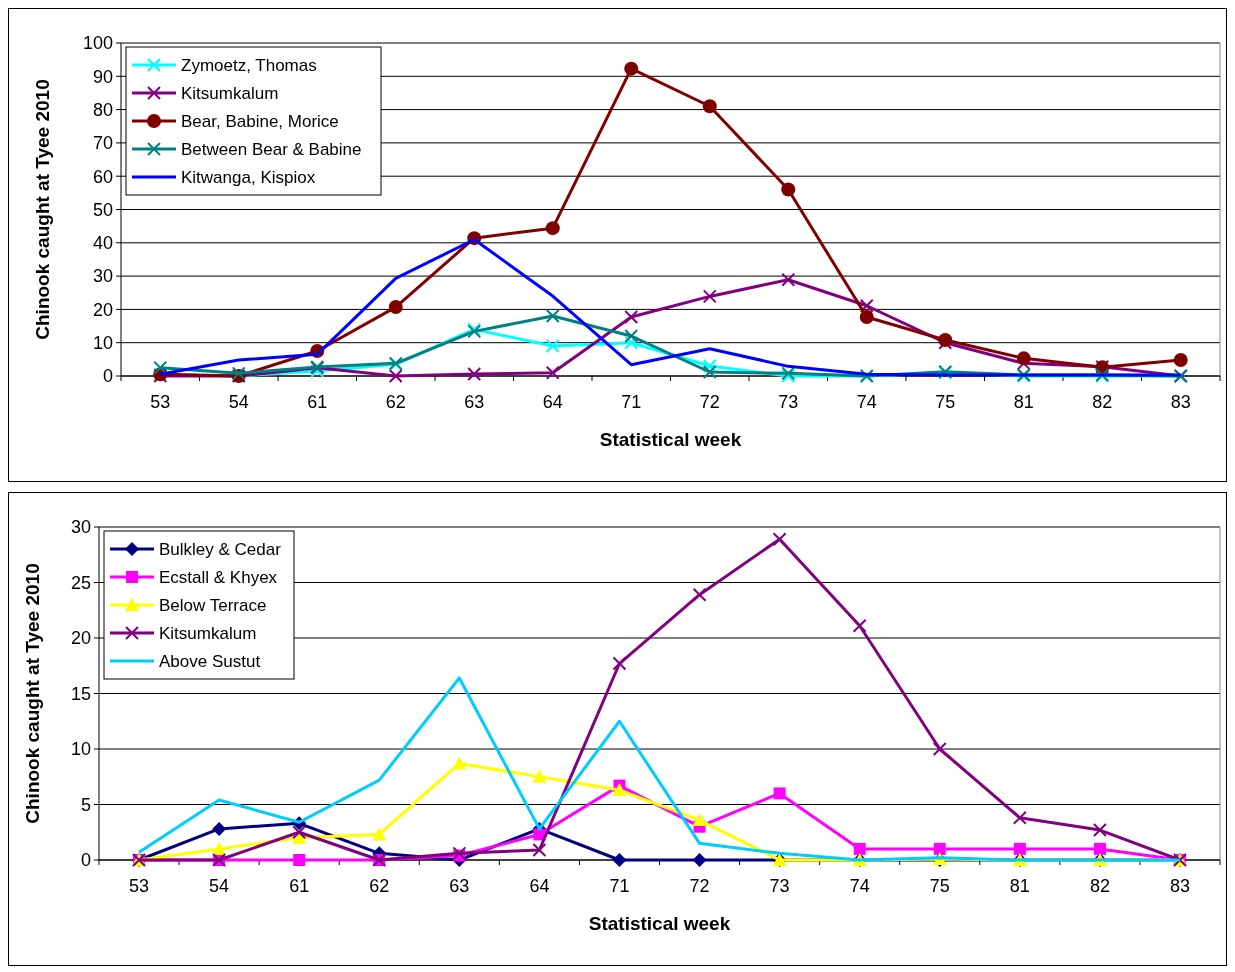  What do you see at coordinates (102, 143) in the screenshot?
I see `y-tick-label: 70` at bounding box center [102, 143].